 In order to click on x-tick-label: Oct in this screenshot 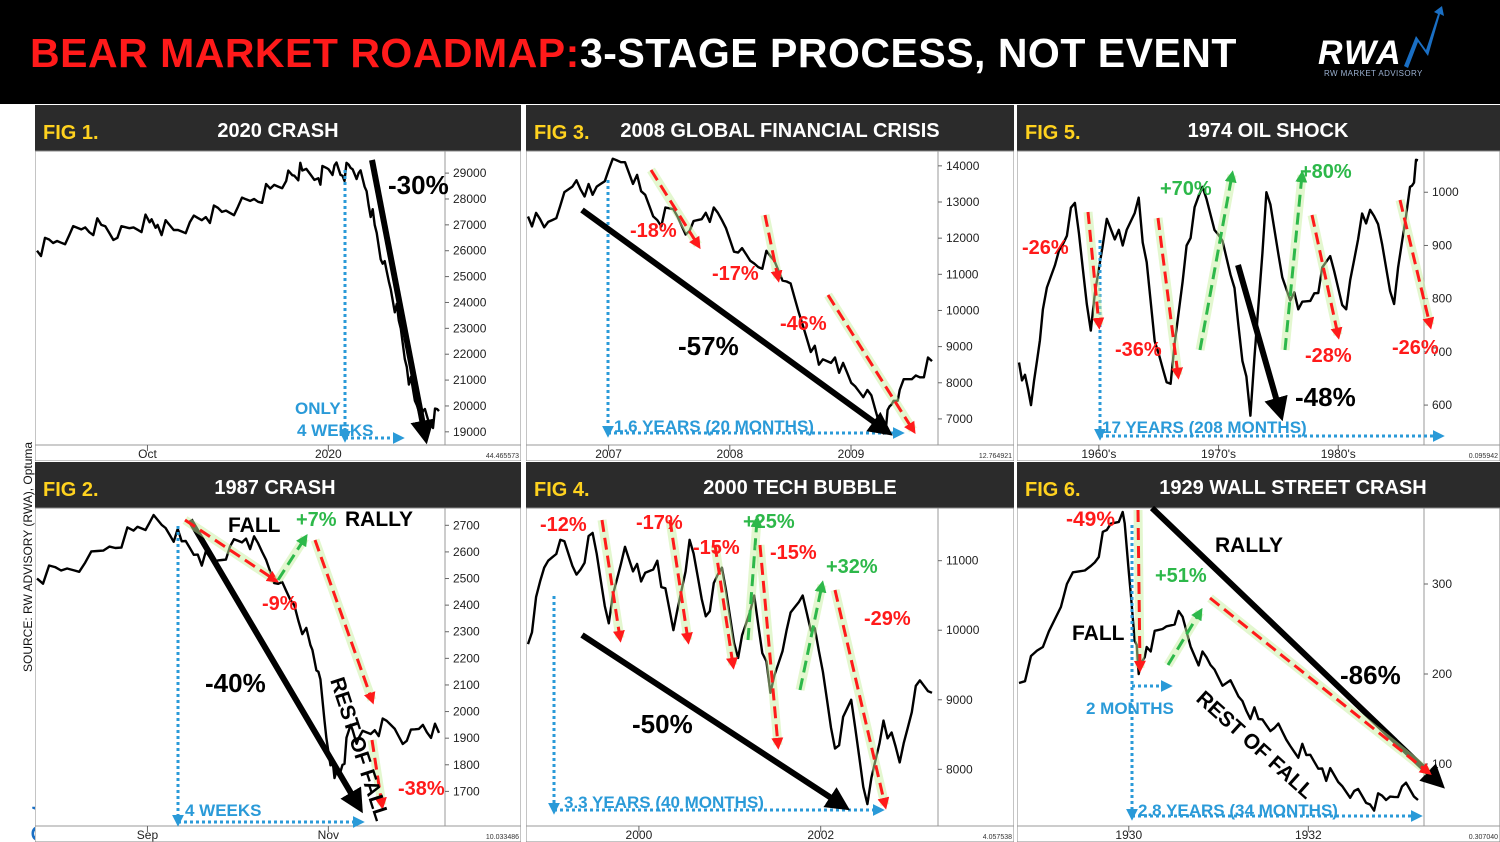, I will do `click(147, 454)`.